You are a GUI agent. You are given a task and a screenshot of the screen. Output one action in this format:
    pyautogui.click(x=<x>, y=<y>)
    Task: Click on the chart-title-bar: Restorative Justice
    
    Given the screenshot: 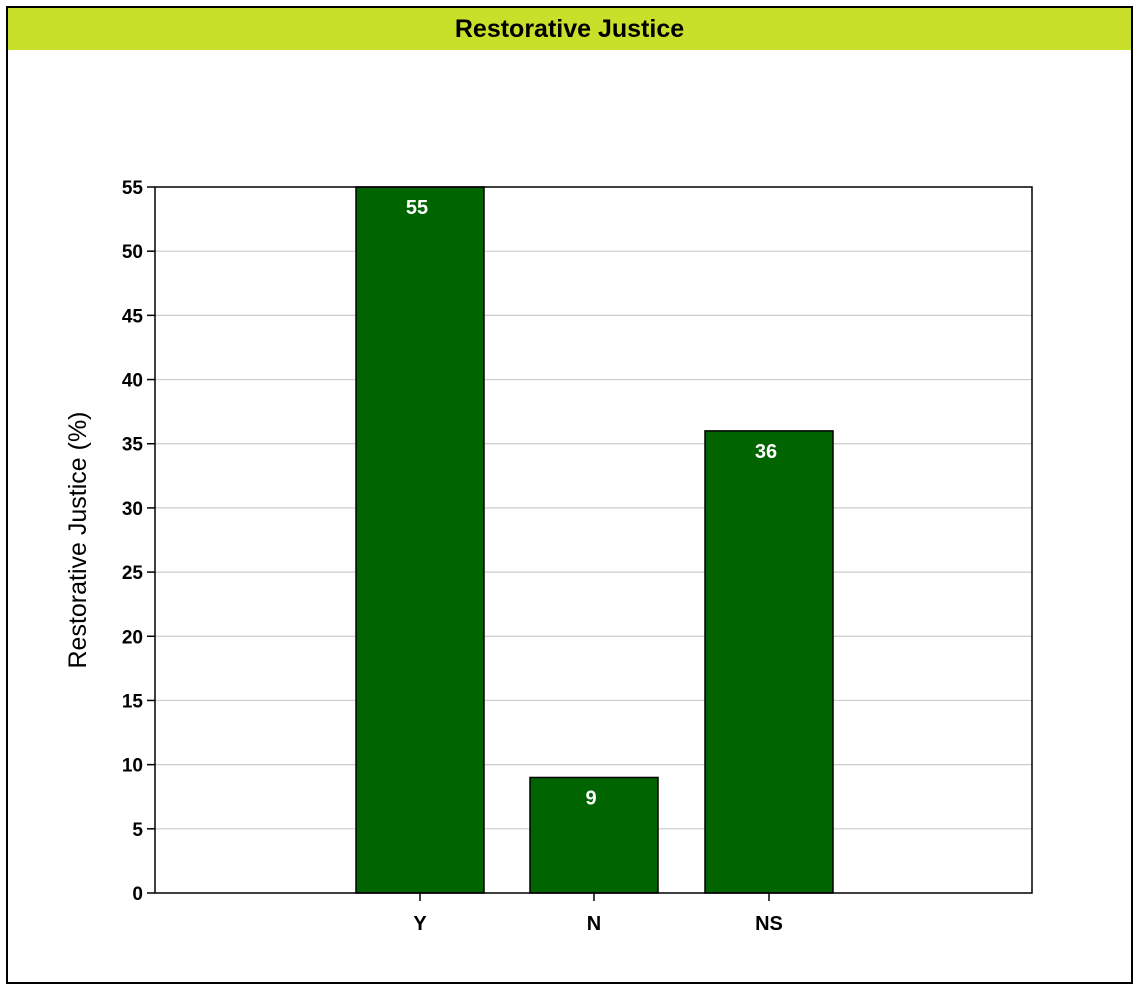 What is the action you would take?
    pyautogui.click(x=569, y=29)
    